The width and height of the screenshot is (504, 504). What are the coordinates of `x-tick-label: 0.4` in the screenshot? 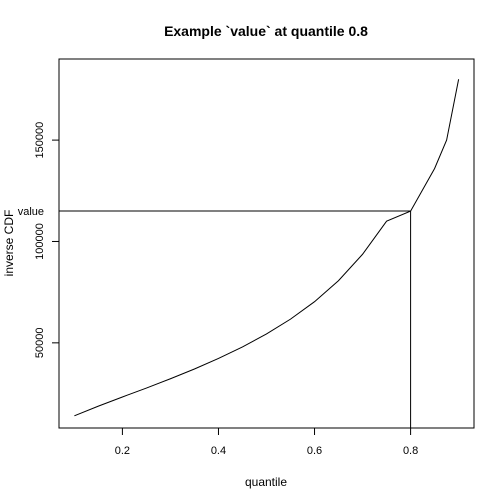 It's located at (218, 451).